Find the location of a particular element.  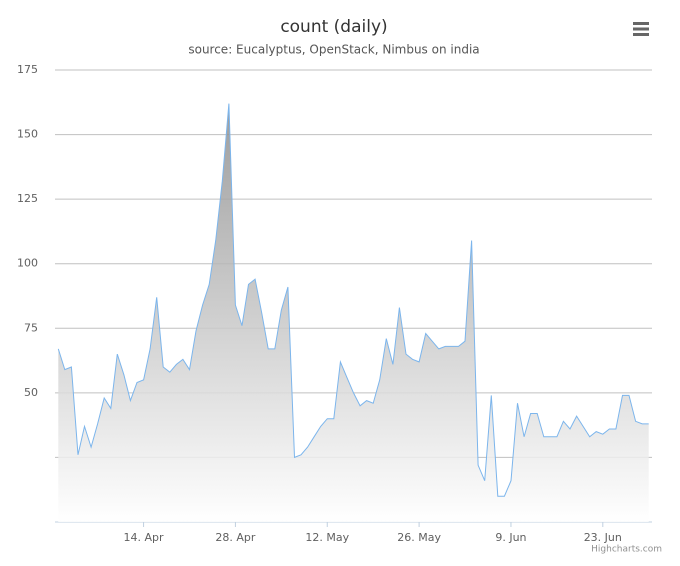

x-tick-label: 9. Jun is located at coordinates (510, 537).